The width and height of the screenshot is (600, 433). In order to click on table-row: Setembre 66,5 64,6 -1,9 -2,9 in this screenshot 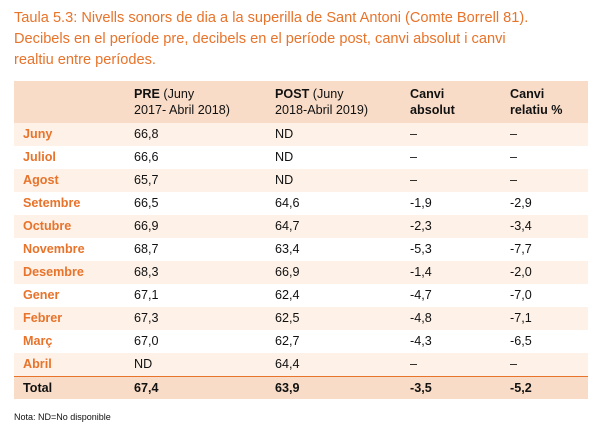, I will do `click(301, 203)`.